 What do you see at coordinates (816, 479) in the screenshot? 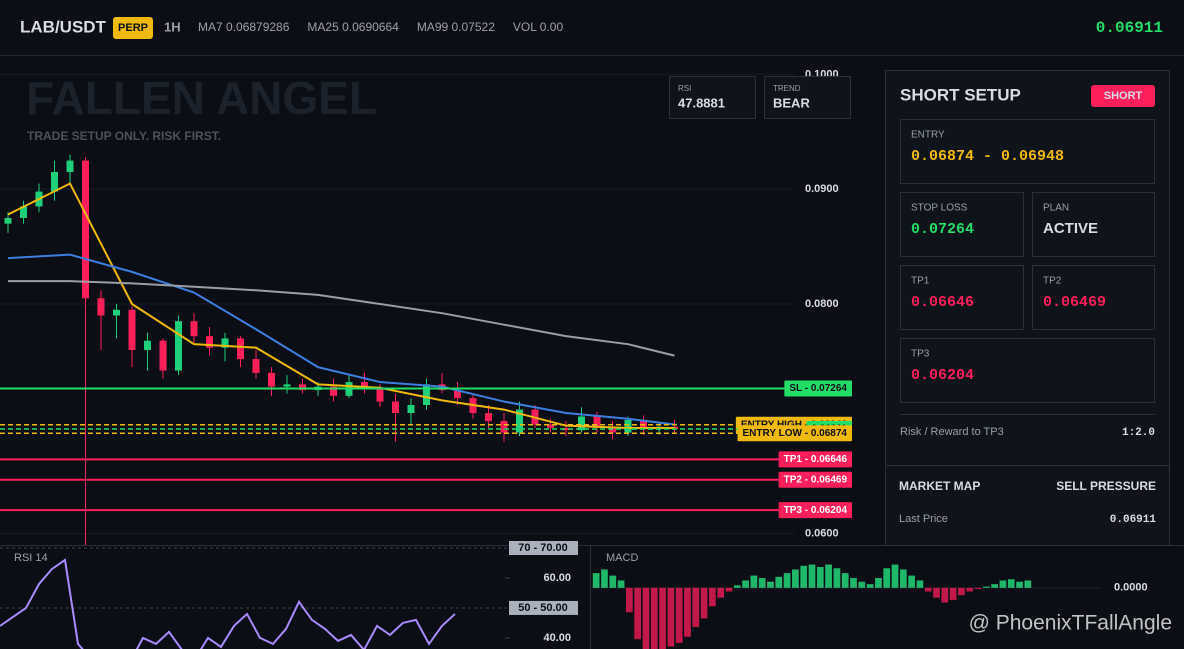
I see `level-tag-text: TP2 - 0.06469` at bounding box center [816, 479].